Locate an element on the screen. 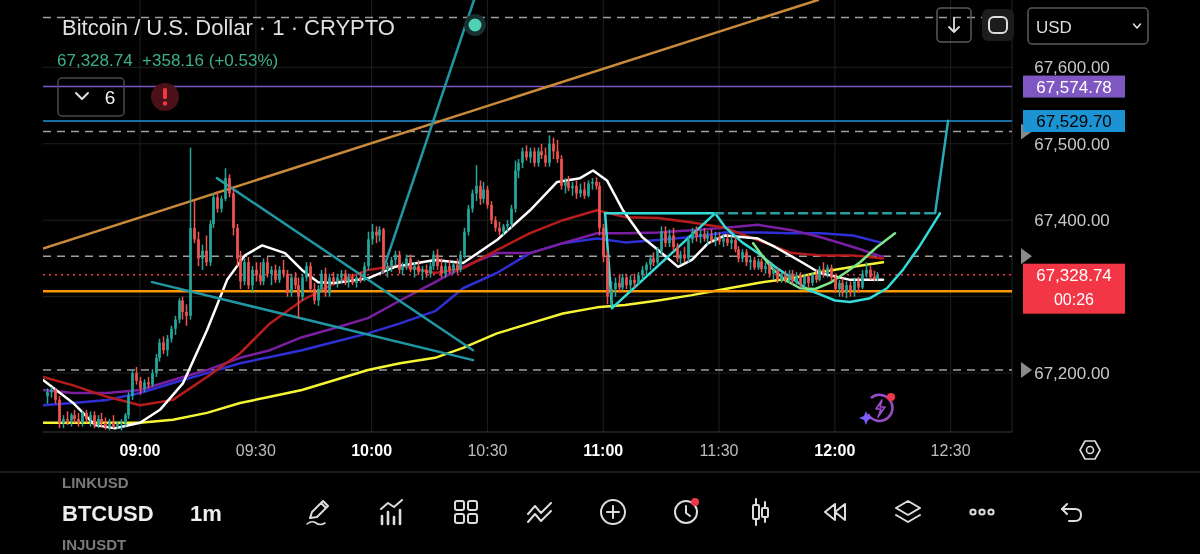  x-tick-label: 11:00 is located at coordinates (603, 450).